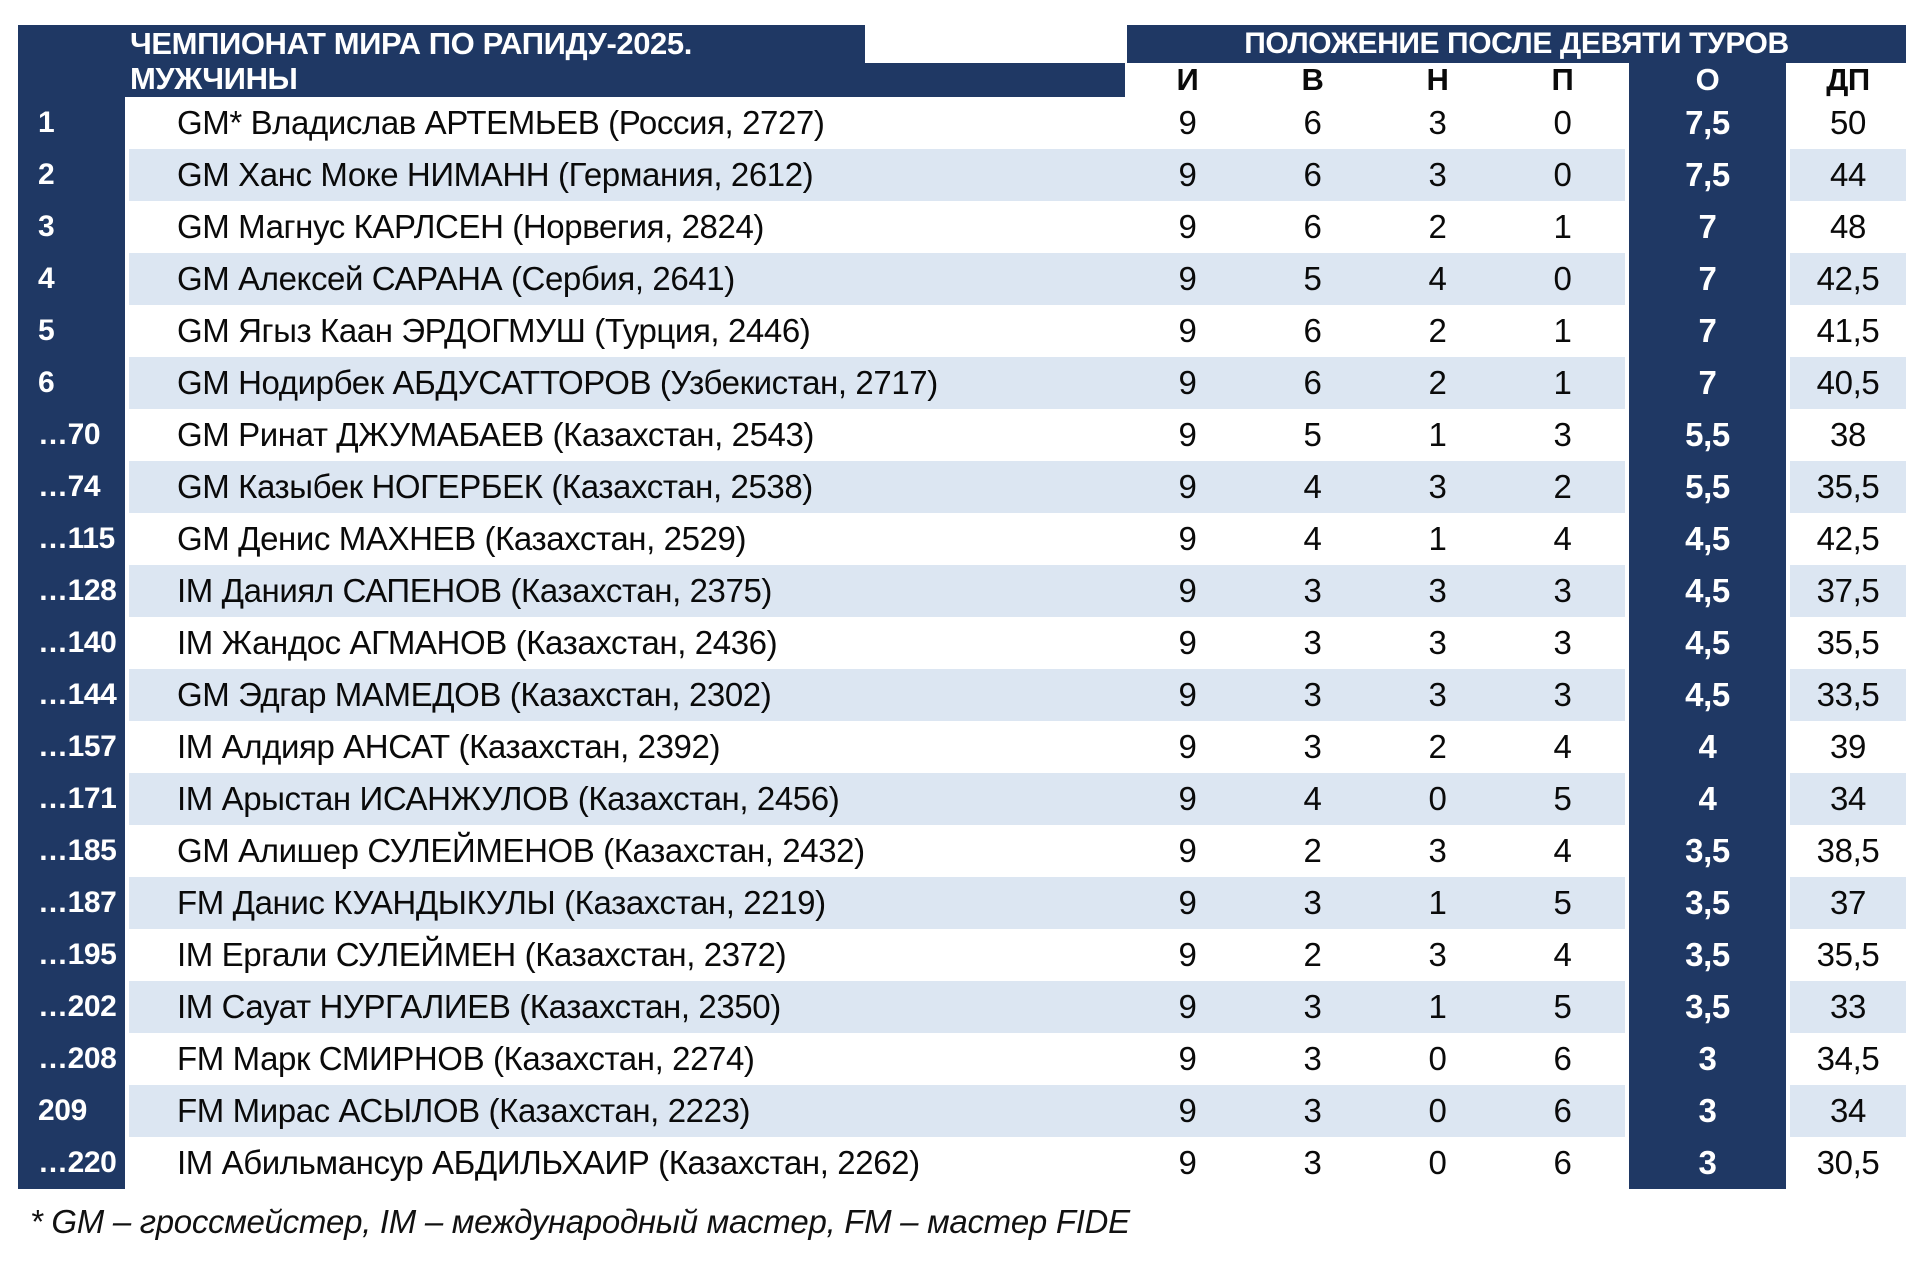 The width and height of the screenshot is (1920, 1277). What do you see at coordinates (1707, 747) in the screenshot?
I see `points-cell: 4` at bounding box center [1707, 747].